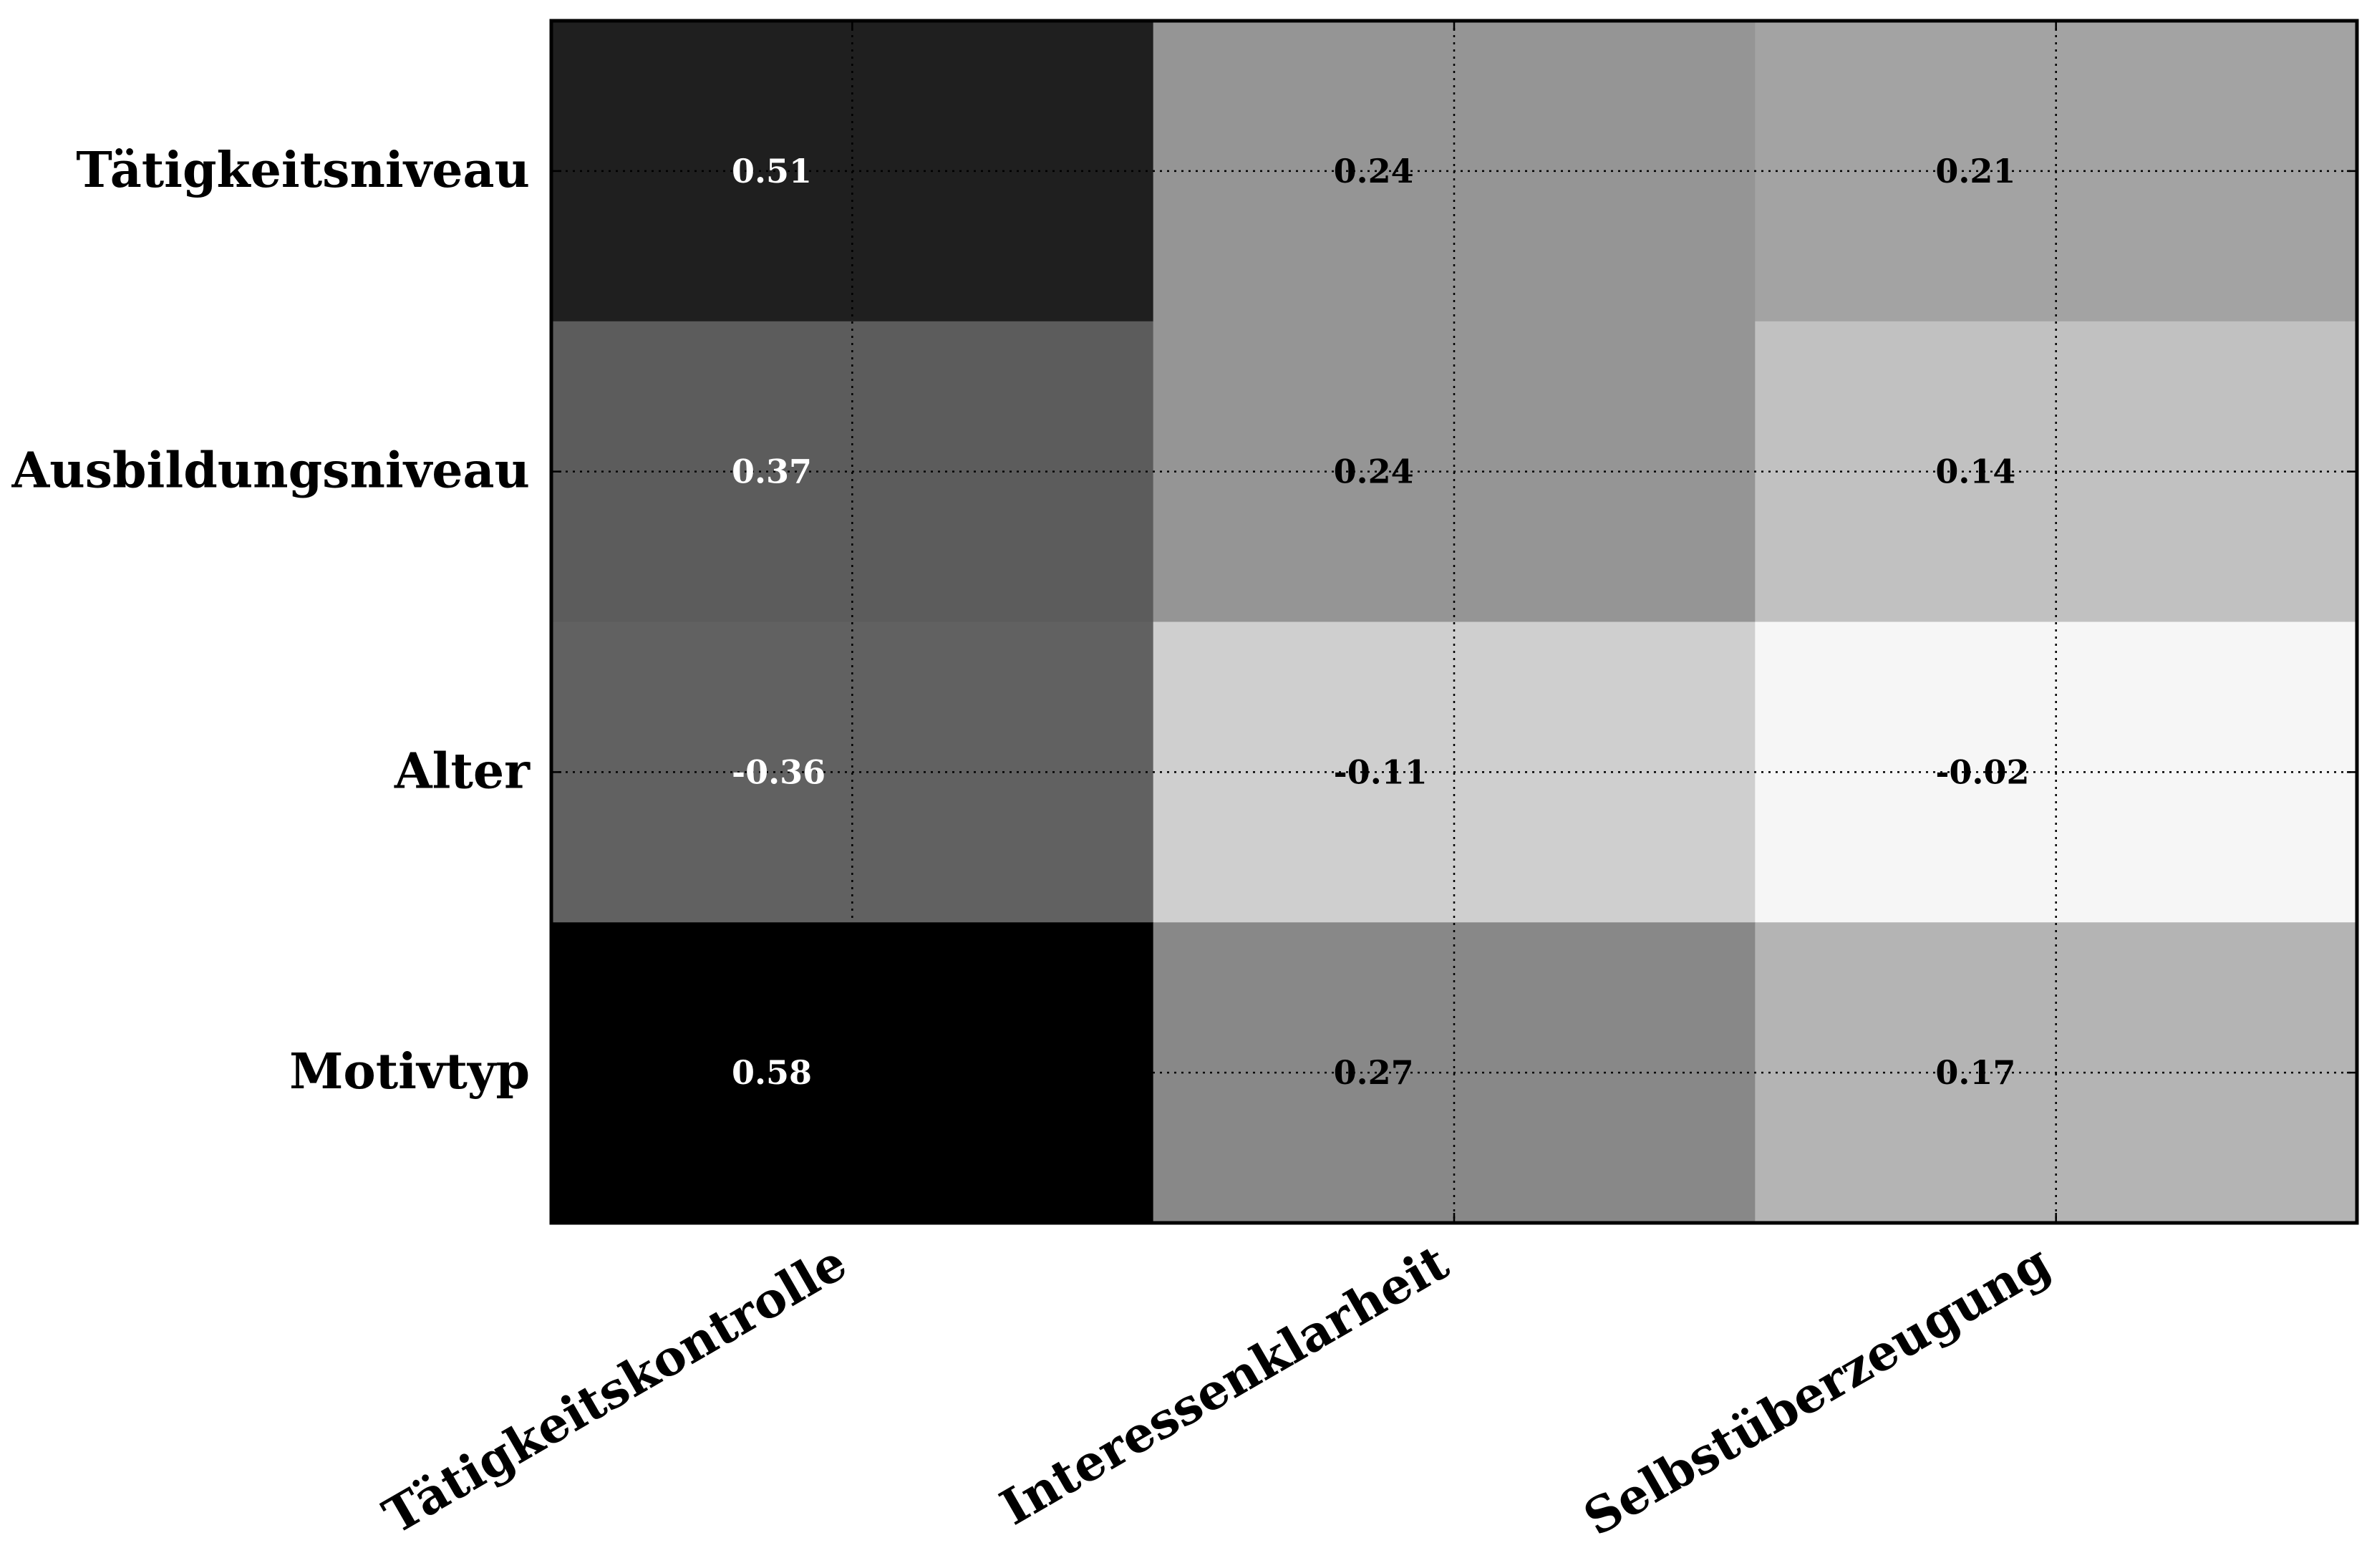  Describe the element at coordinates (271, 471) in the screenshot. I see `row-label: Ausbildungsniveau` at that location.